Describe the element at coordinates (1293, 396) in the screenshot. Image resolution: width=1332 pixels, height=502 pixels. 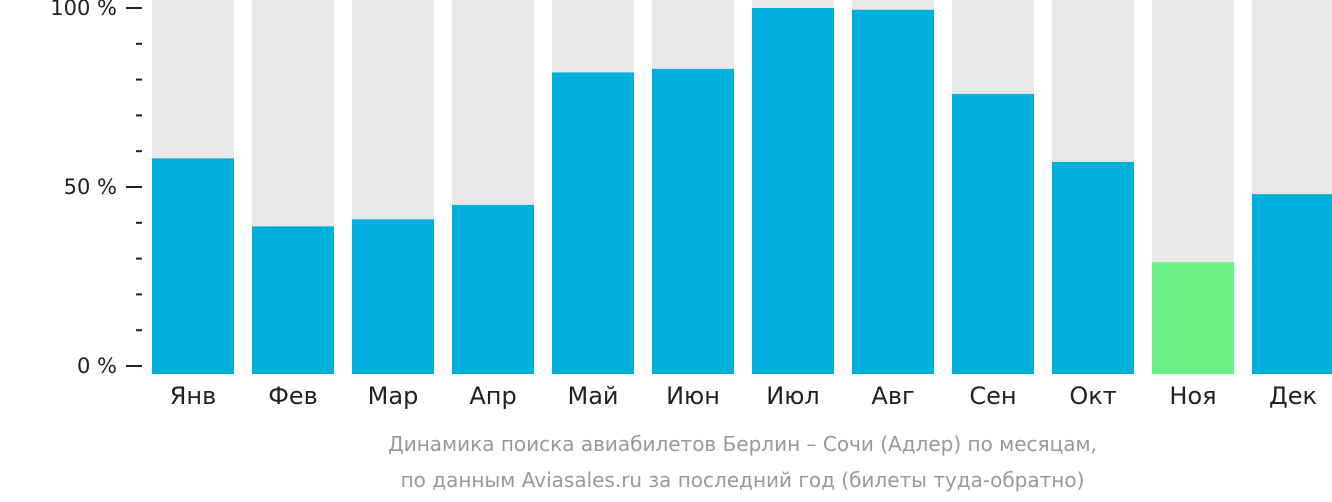
I see `x-tick-label: Дек` at that location.